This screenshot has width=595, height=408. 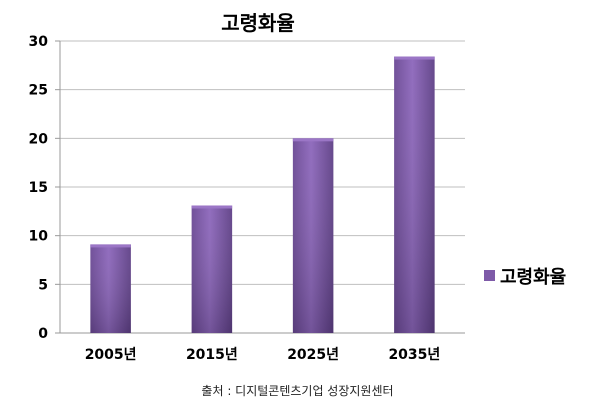 I want to click on chart-title: 고령화율, so click(x=258, y=23).